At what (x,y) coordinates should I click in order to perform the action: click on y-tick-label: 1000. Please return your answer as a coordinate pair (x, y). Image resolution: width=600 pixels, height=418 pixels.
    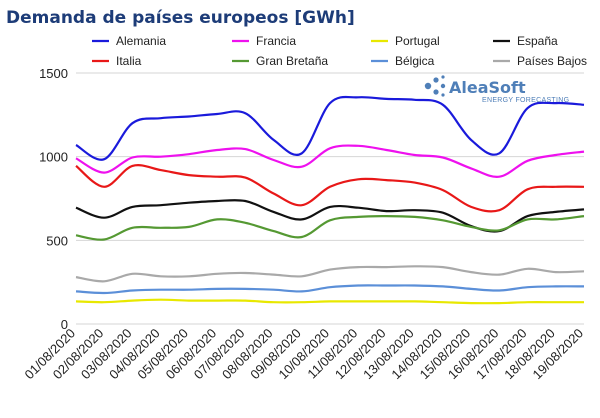
    Looking at the image, I should click on (53, 157).